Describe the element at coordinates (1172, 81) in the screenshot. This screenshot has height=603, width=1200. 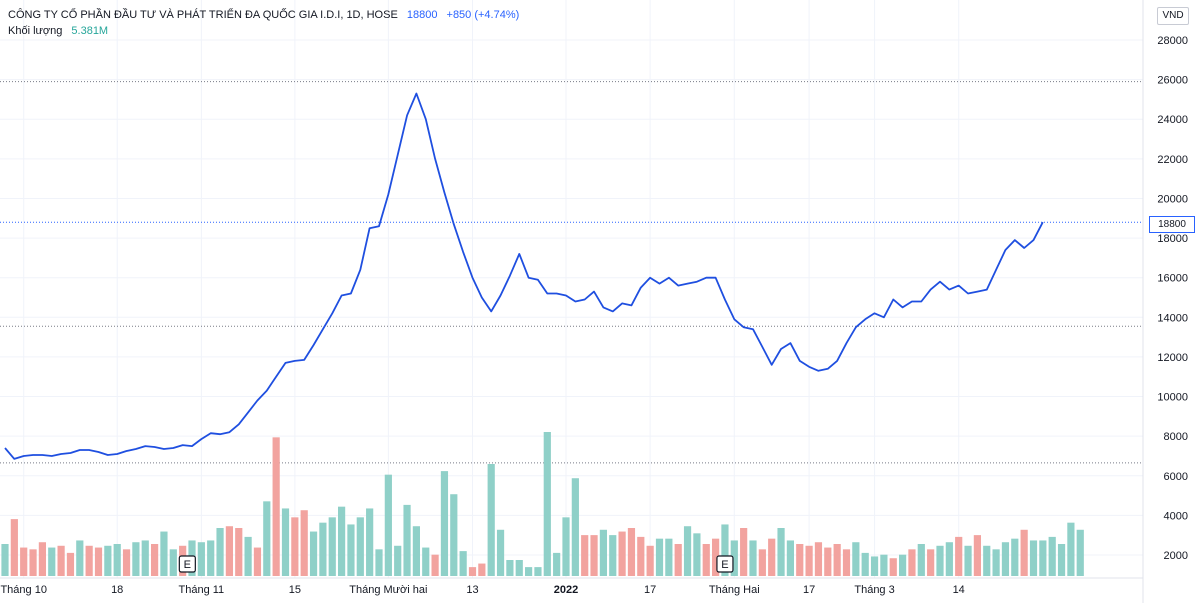
I see `y-tick-label: 26000` at that location.